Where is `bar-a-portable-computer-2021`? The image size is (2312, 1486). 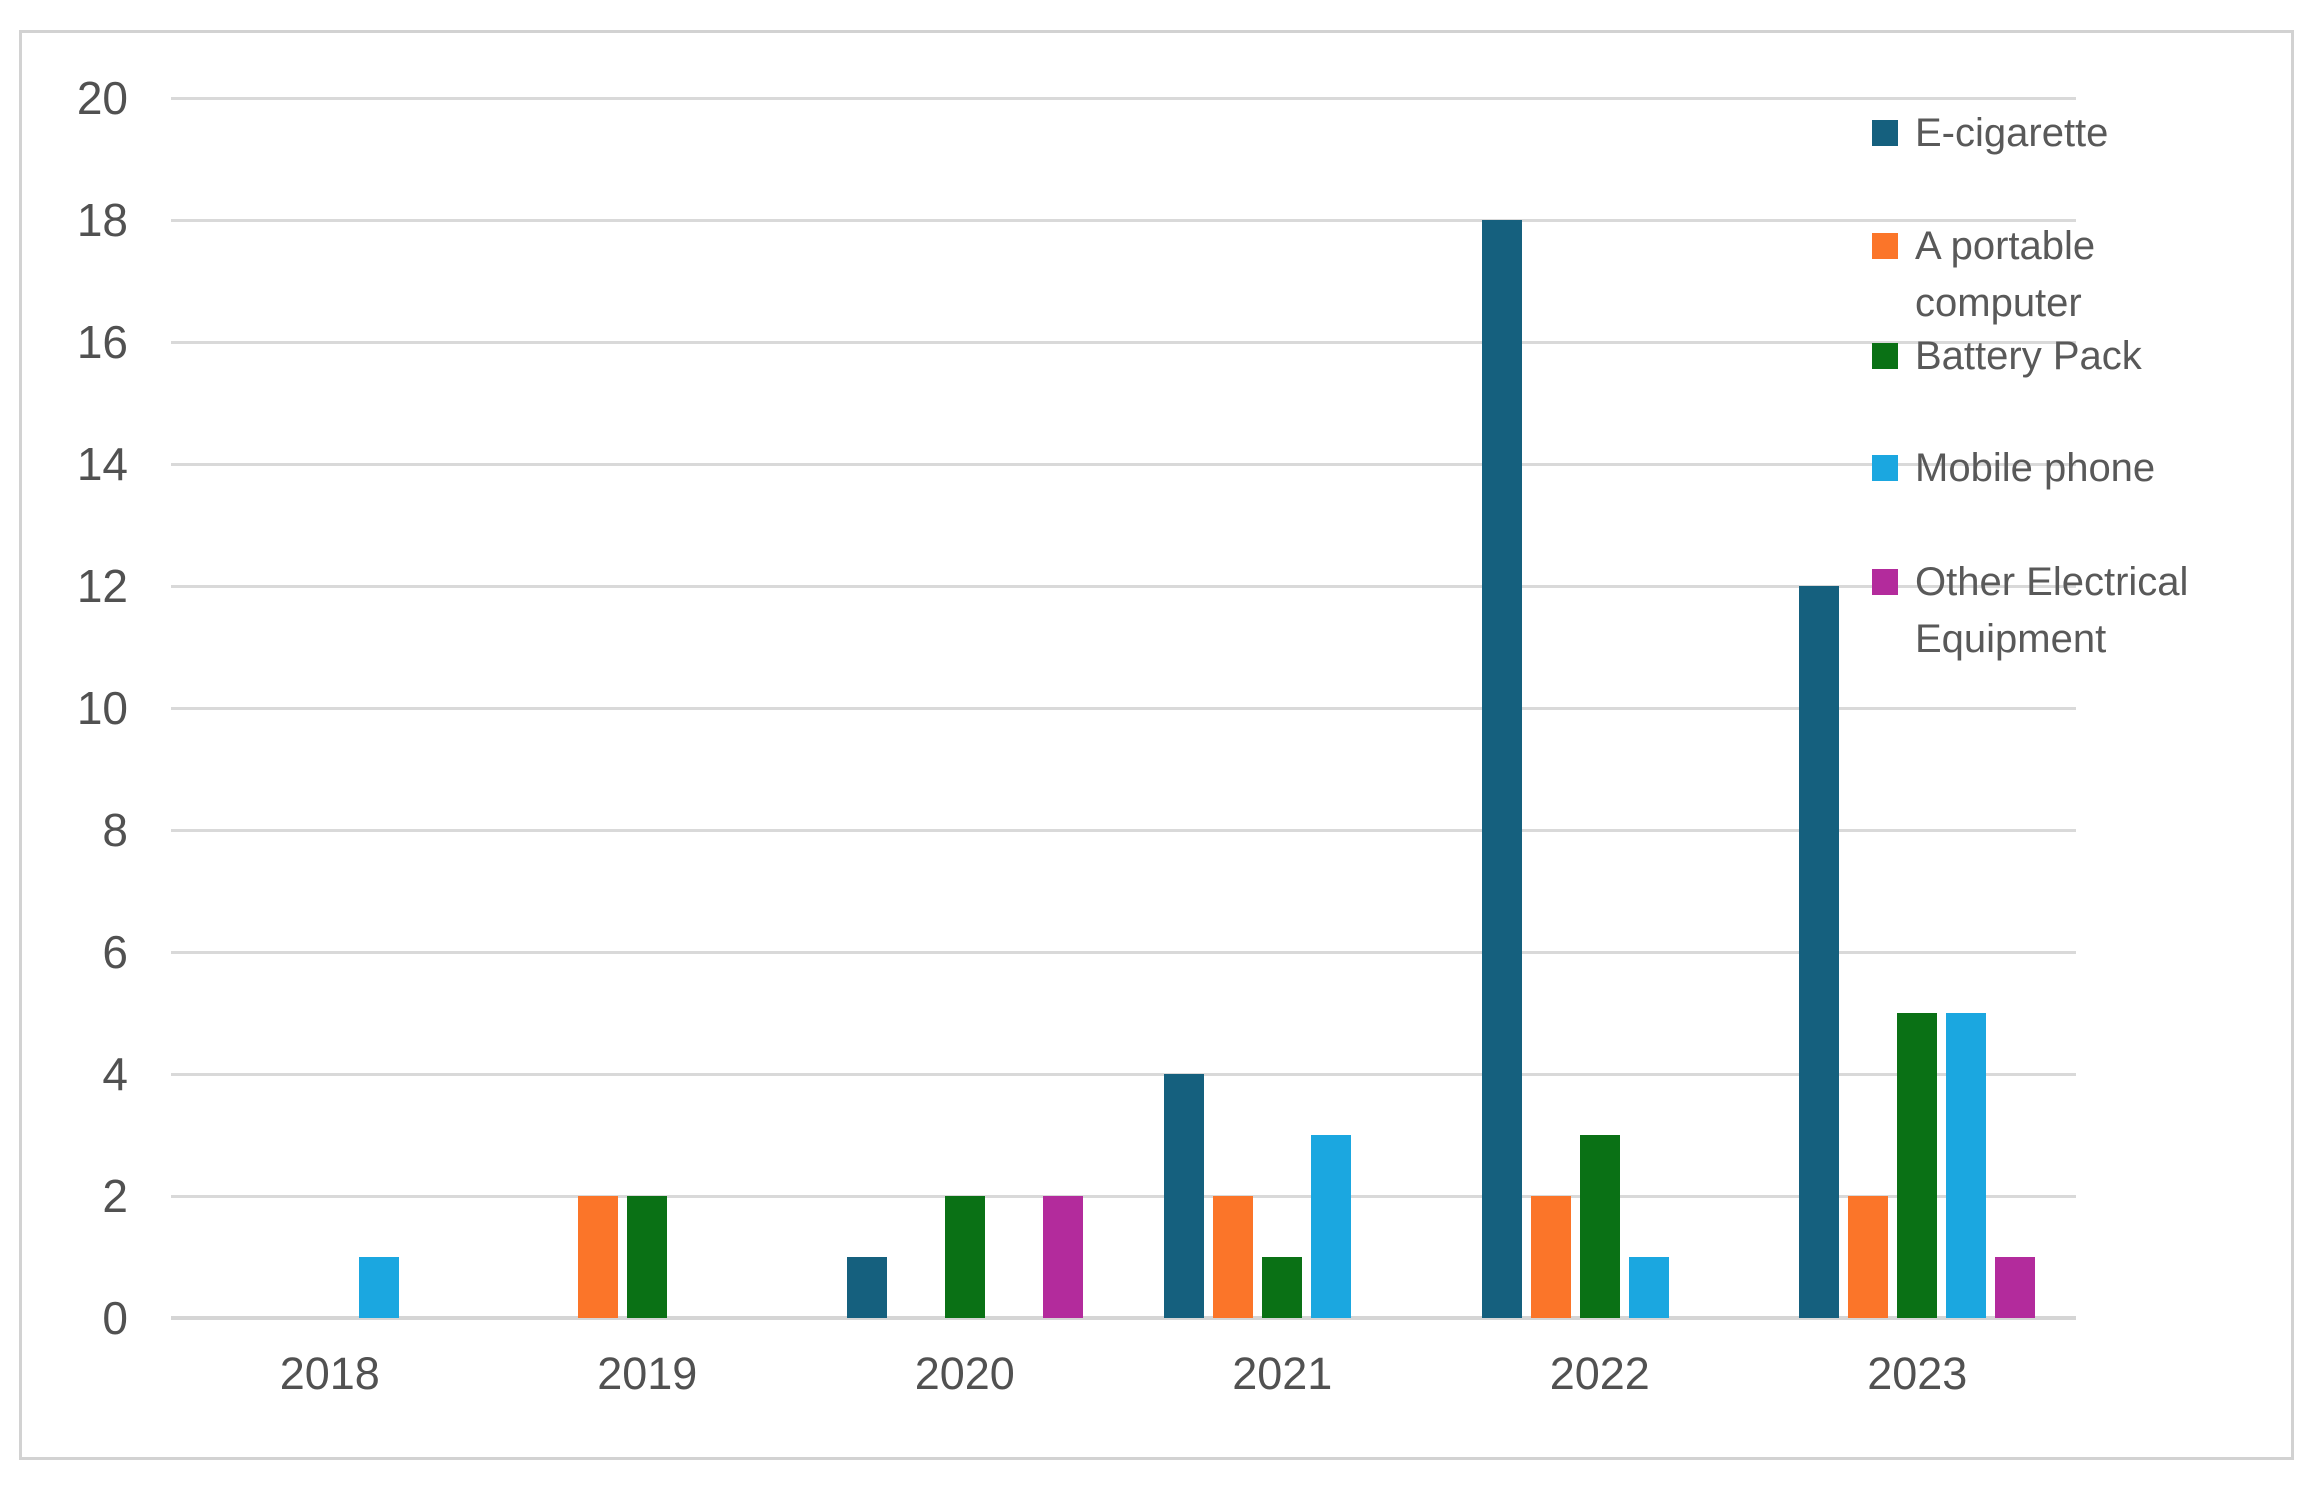 bar-a-portable-computer-2021 is located at coordinates (1233, 1257).